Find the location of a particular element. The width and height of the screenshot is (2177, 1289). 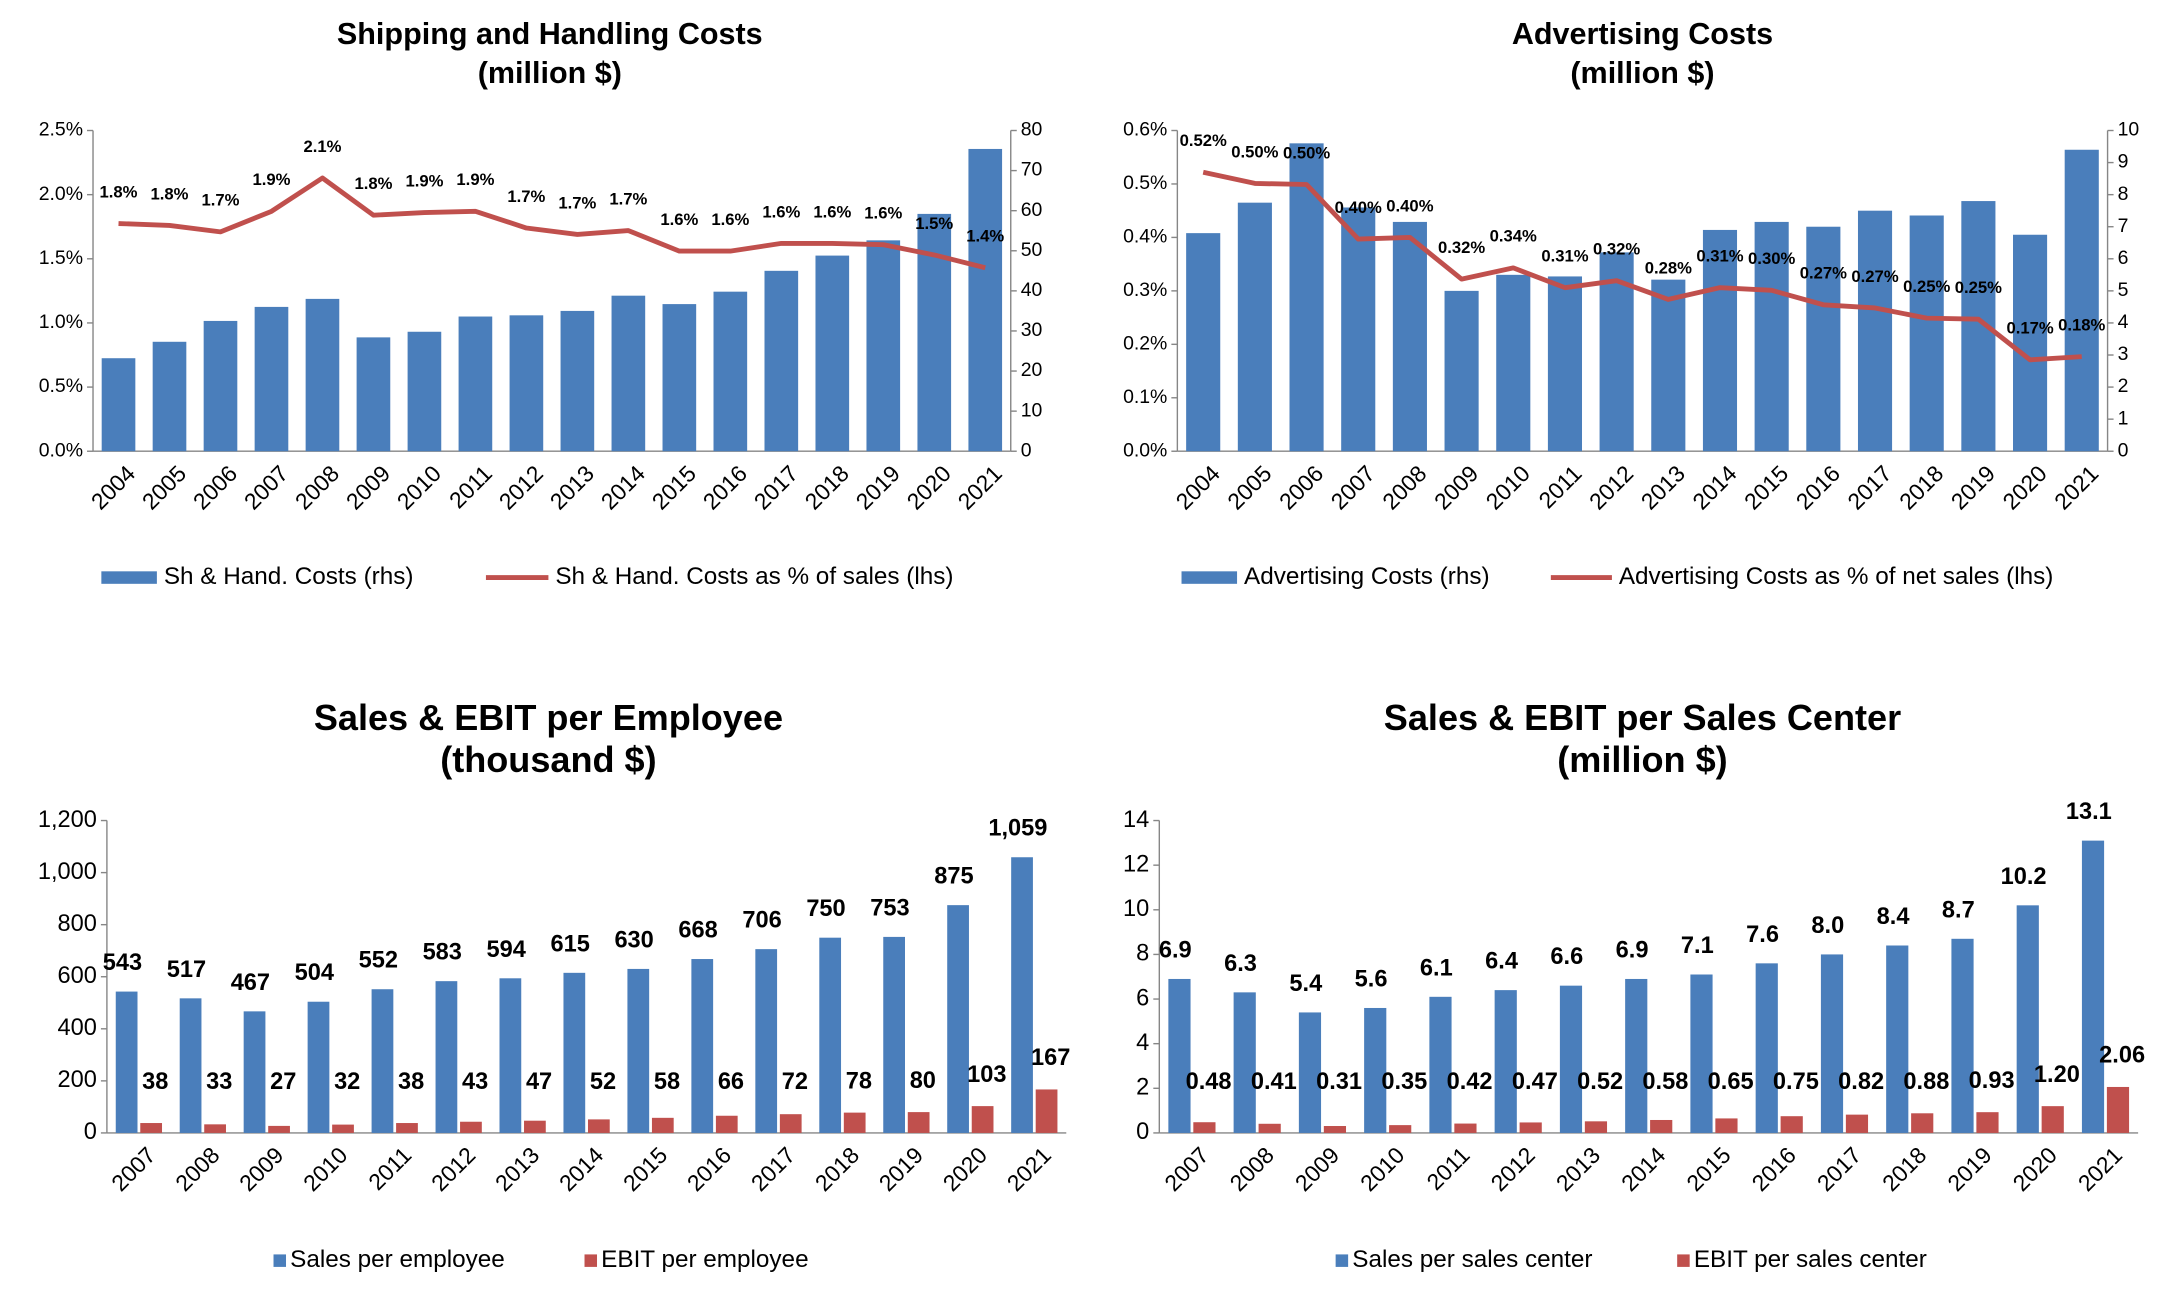

x-tick-label: 2009 is located at coordinates (1456, 487).